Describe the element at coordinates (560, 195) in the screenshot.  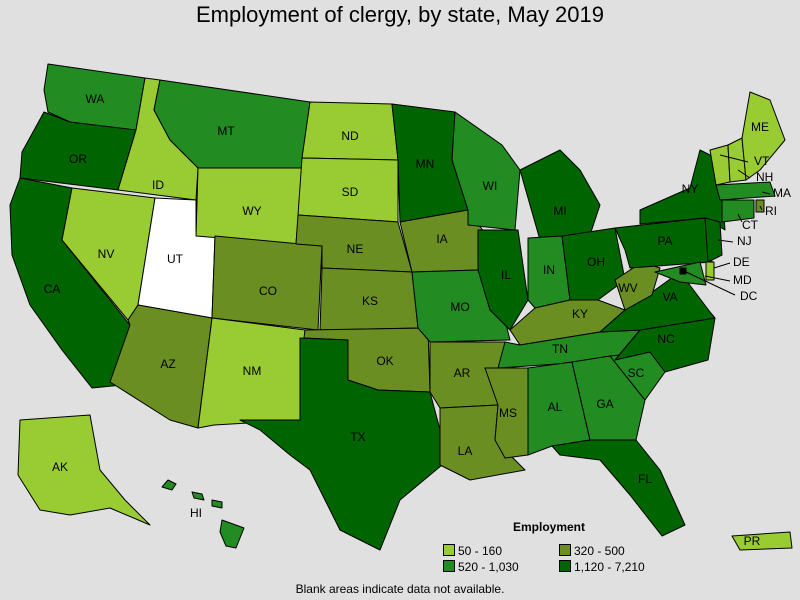
I see `state-mi` at that location.